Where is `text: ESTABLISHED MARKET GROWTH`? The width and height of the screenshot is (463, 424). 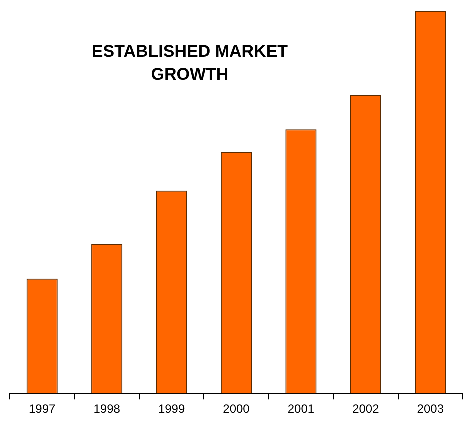 text: ESTABLISHED MARKET GROWTH is located at coordinates (190, 63).